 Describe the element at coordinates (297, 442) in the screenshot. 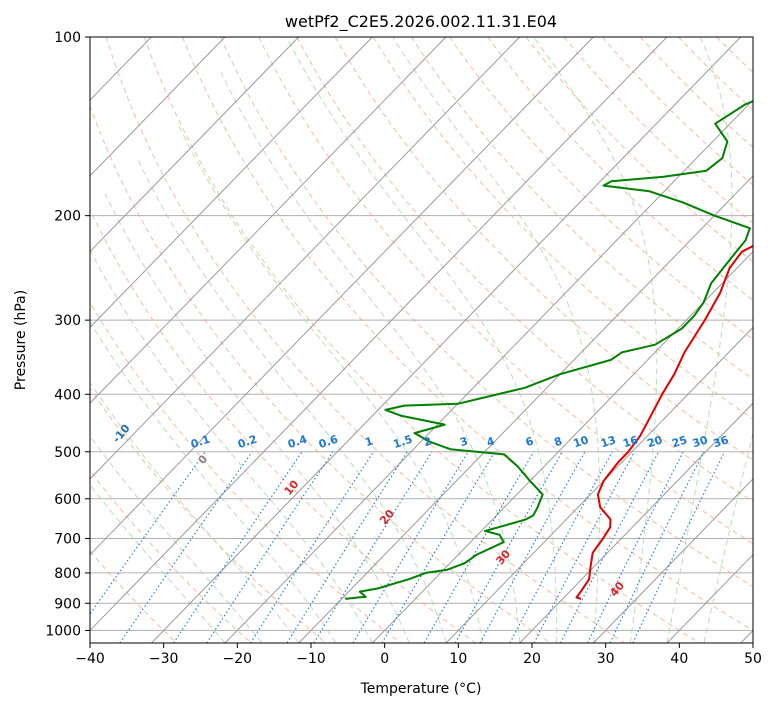

I see `mixing-ratio-label: 0.4` at that location.